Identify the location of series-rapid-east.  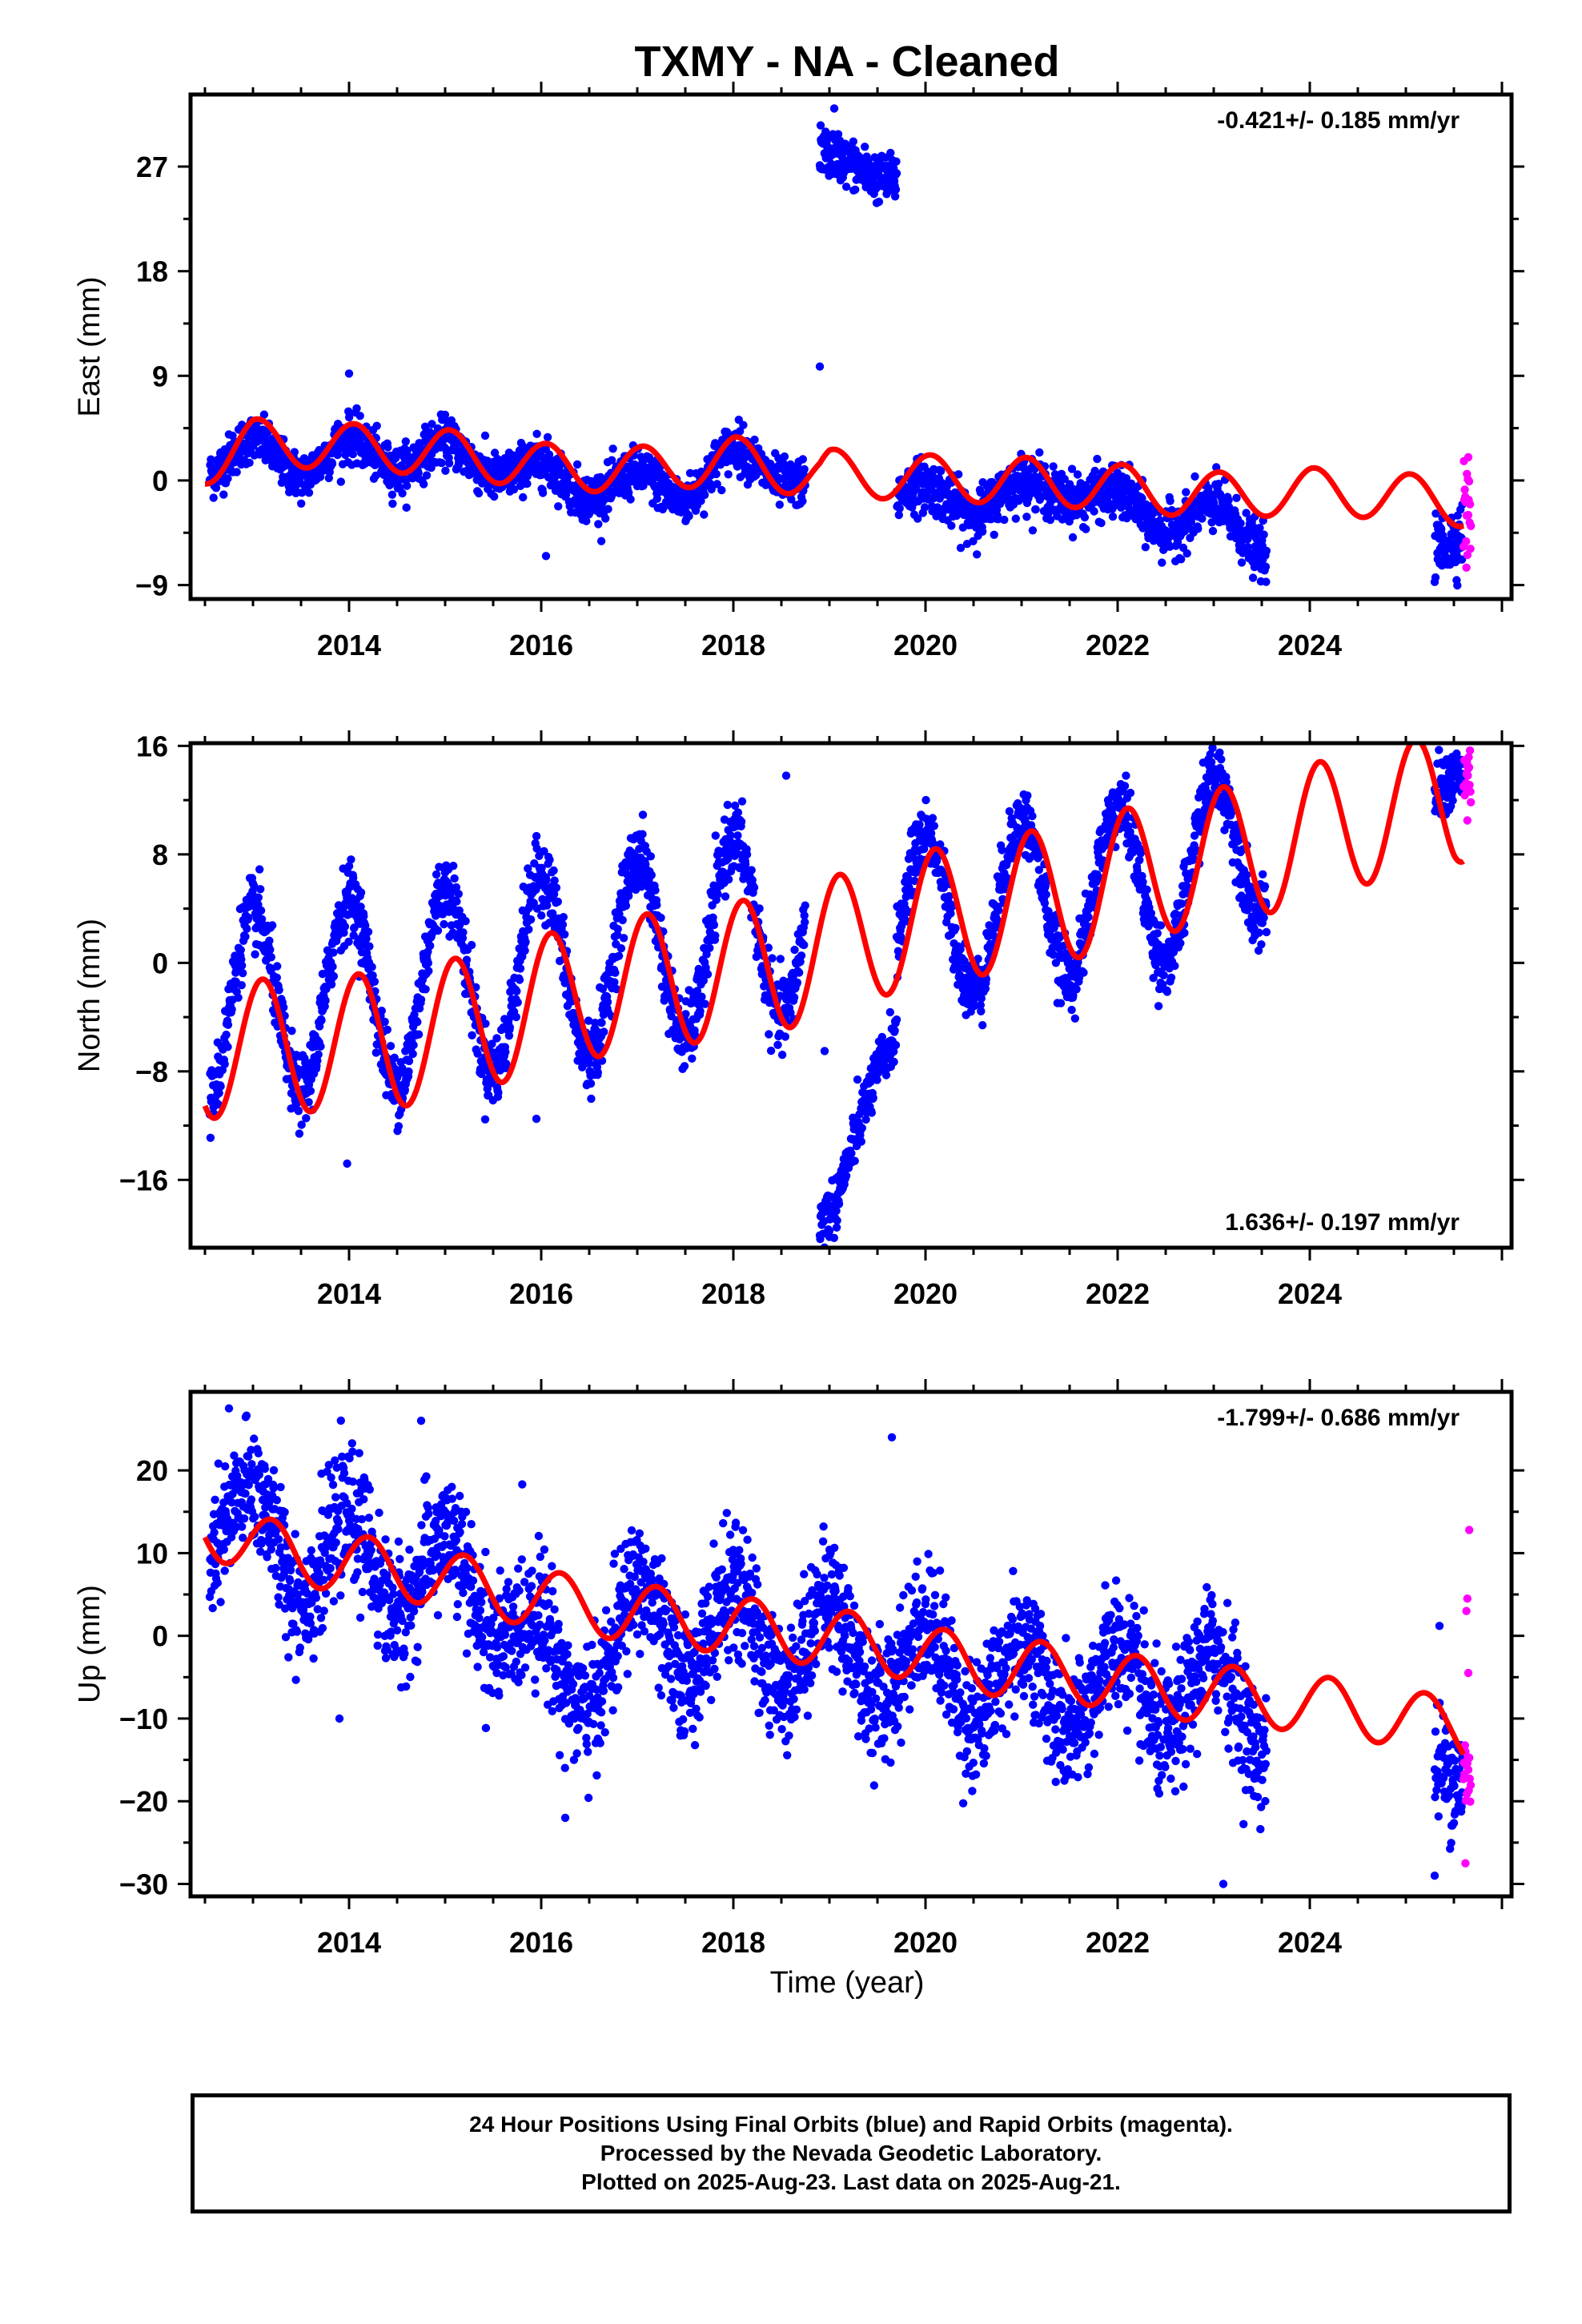
(1467, 512).